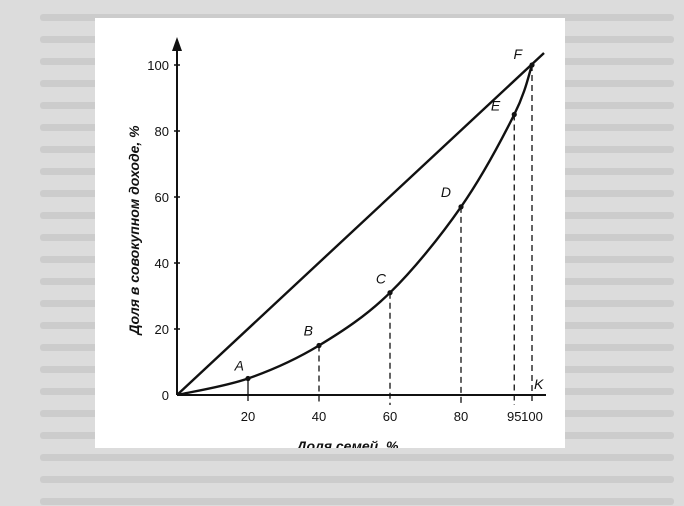  What do you see at coordinates (446, 192) in the screenshot?
I see `point-label-d: D` at bounding box center [446, 192].